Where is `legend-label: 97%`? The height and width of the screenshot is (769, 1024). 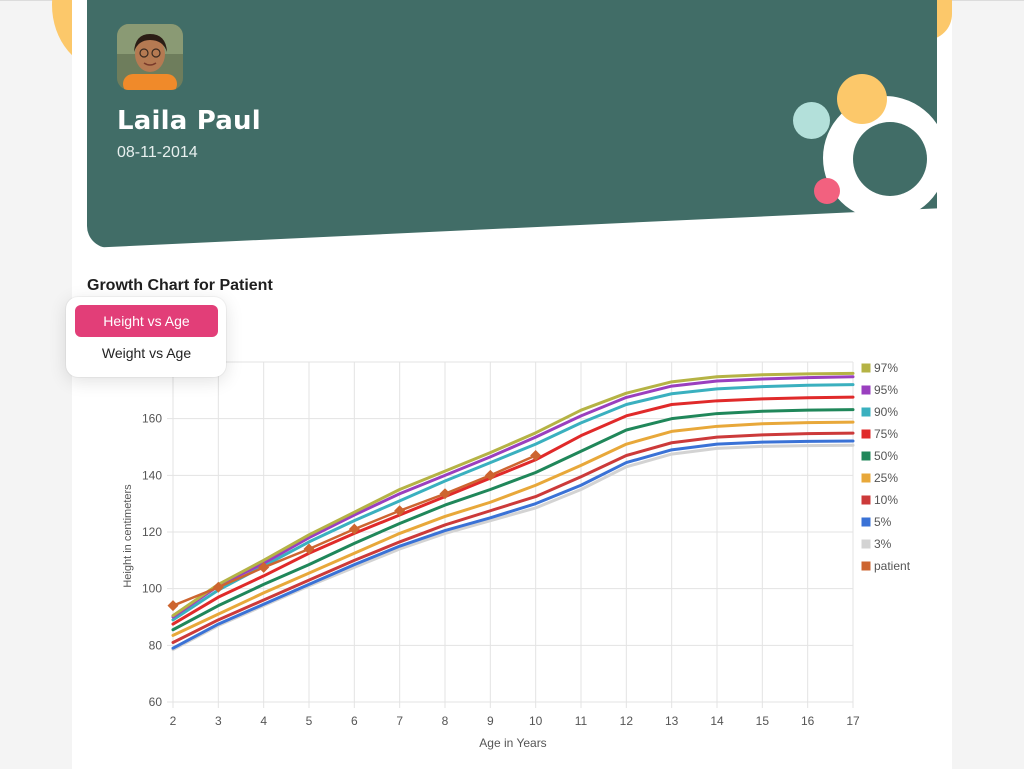
legend-label: 97% is located at coordinates (886, 368).